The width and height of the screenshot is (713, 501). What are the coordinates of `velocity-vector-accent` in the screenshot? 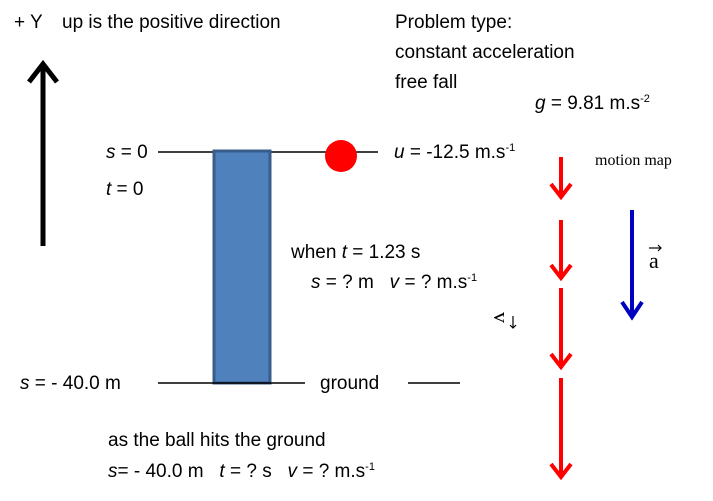 It's located at (513, 322).